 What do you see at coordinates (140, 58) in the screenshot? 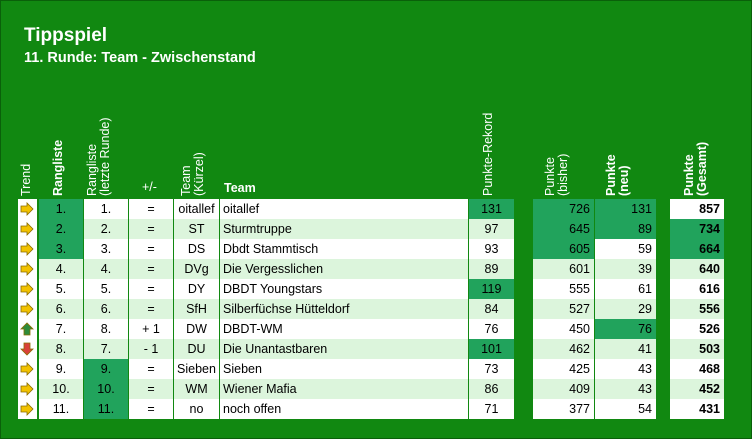
I see `page-subtitle: 11. Runde: Team - Zwischenstand` at bounding box center [140, 58].